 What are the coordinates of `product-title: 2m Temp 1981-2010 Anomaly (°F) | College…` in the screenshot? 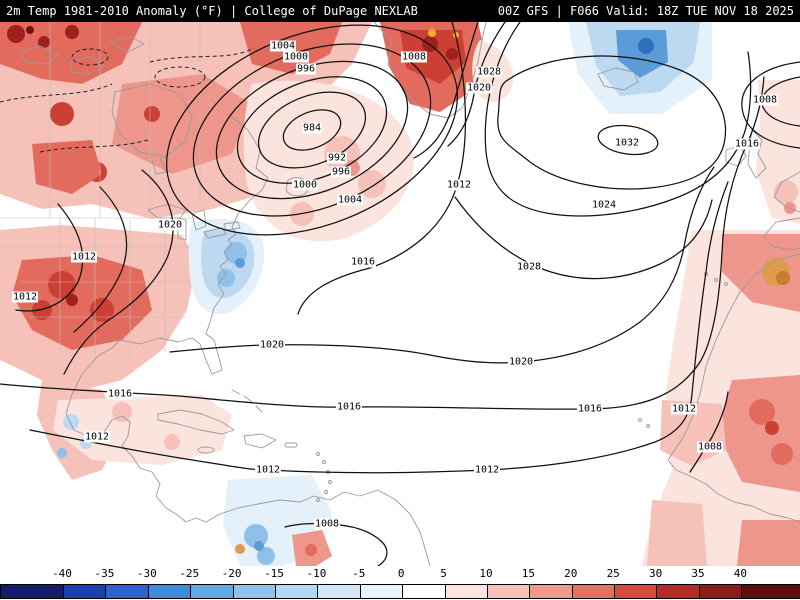 It's located at (212, 11).